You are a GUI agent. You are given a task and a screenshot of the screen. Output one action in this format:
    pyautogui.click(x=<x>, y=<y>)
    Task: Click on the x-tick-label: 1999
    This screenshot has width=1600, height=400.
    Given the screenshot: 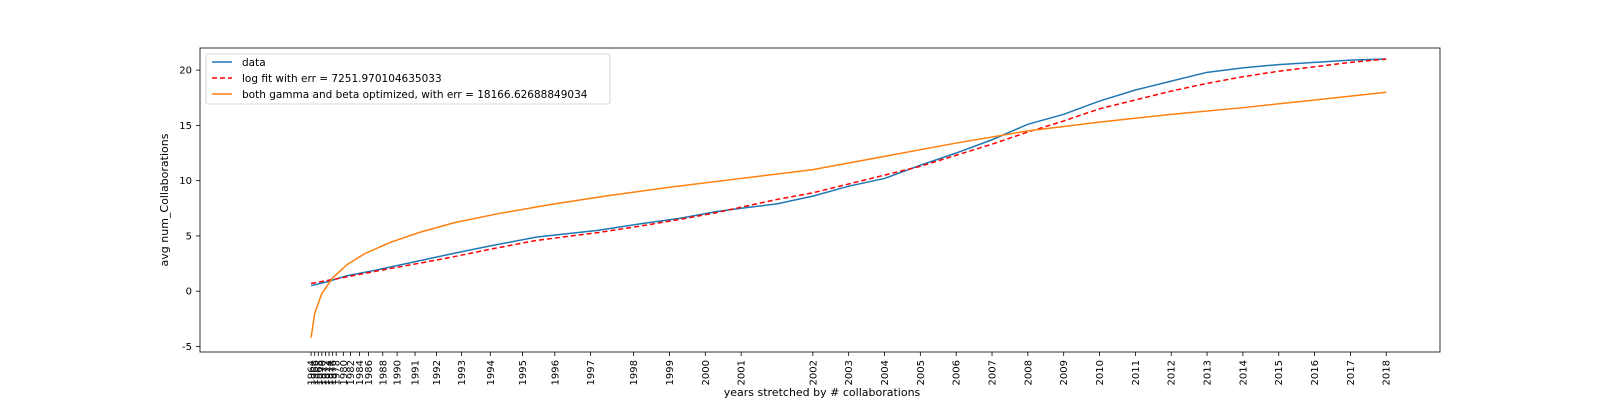 What is the action you would take?
    pyautogui.click(x=670, y=372)
    